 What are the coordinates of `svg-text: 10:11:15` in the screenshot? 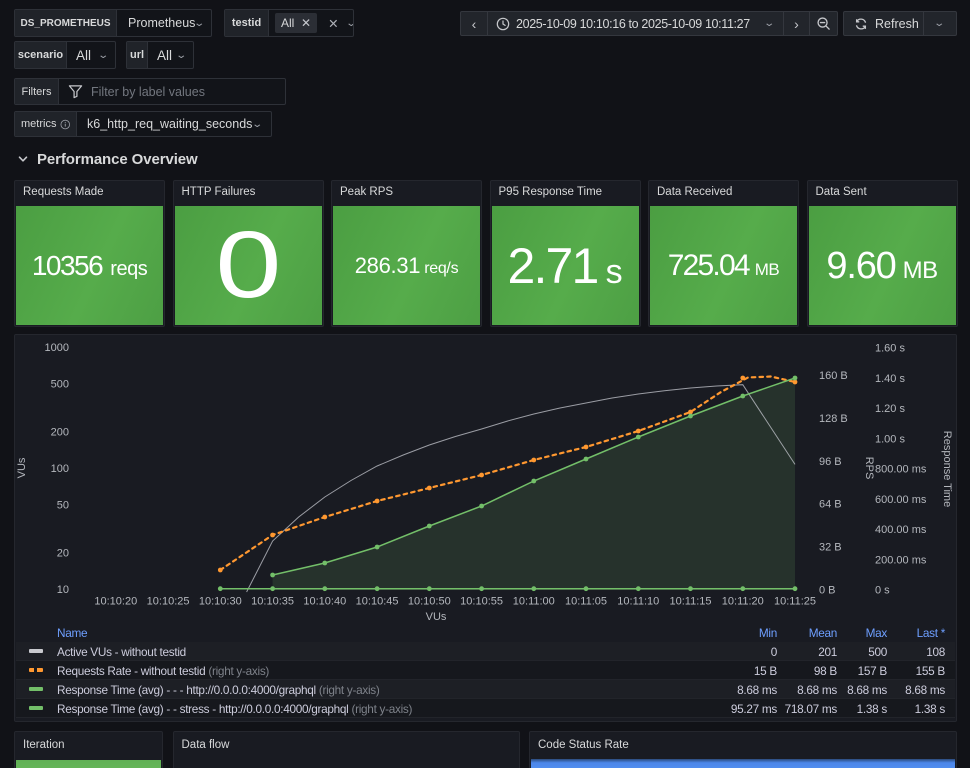 It's located at (690, 602).